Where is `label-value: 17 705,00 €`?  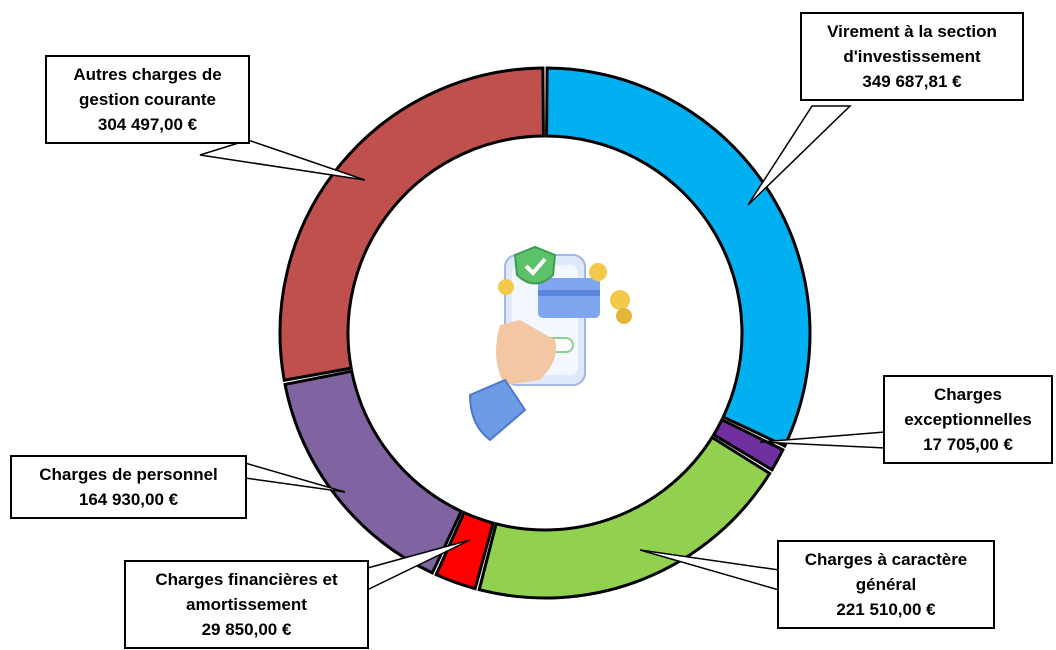
label-value: 17 705,00 € is located at coordinates (968, 444).